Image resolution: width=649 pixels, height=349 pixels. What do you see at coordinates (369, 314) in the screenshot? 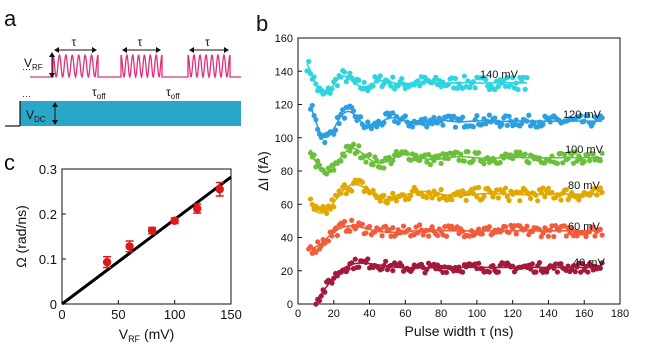
I see `b-xtick-label-2: 40` at bounding box center [369, 314].